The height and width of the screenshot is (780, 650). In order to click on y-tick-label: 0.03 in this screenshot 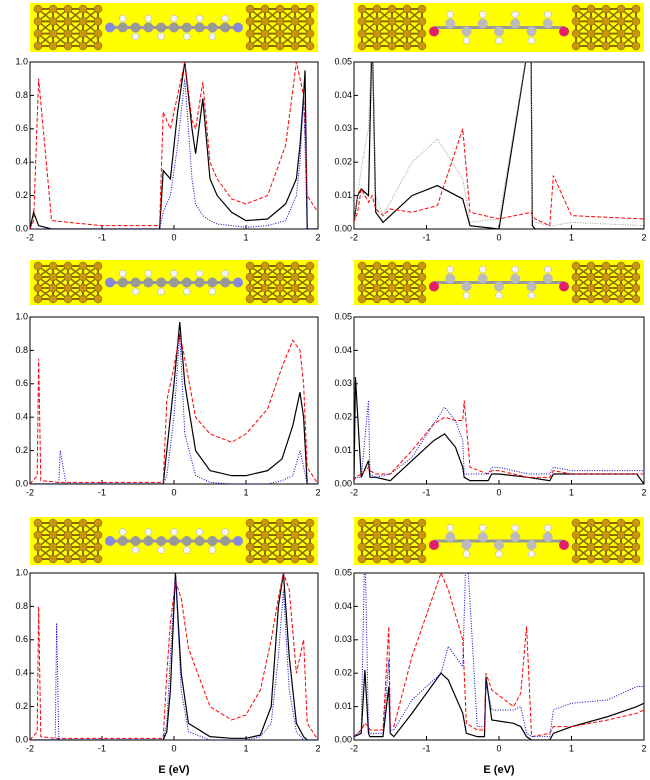, I will do `click(343, 383)`.